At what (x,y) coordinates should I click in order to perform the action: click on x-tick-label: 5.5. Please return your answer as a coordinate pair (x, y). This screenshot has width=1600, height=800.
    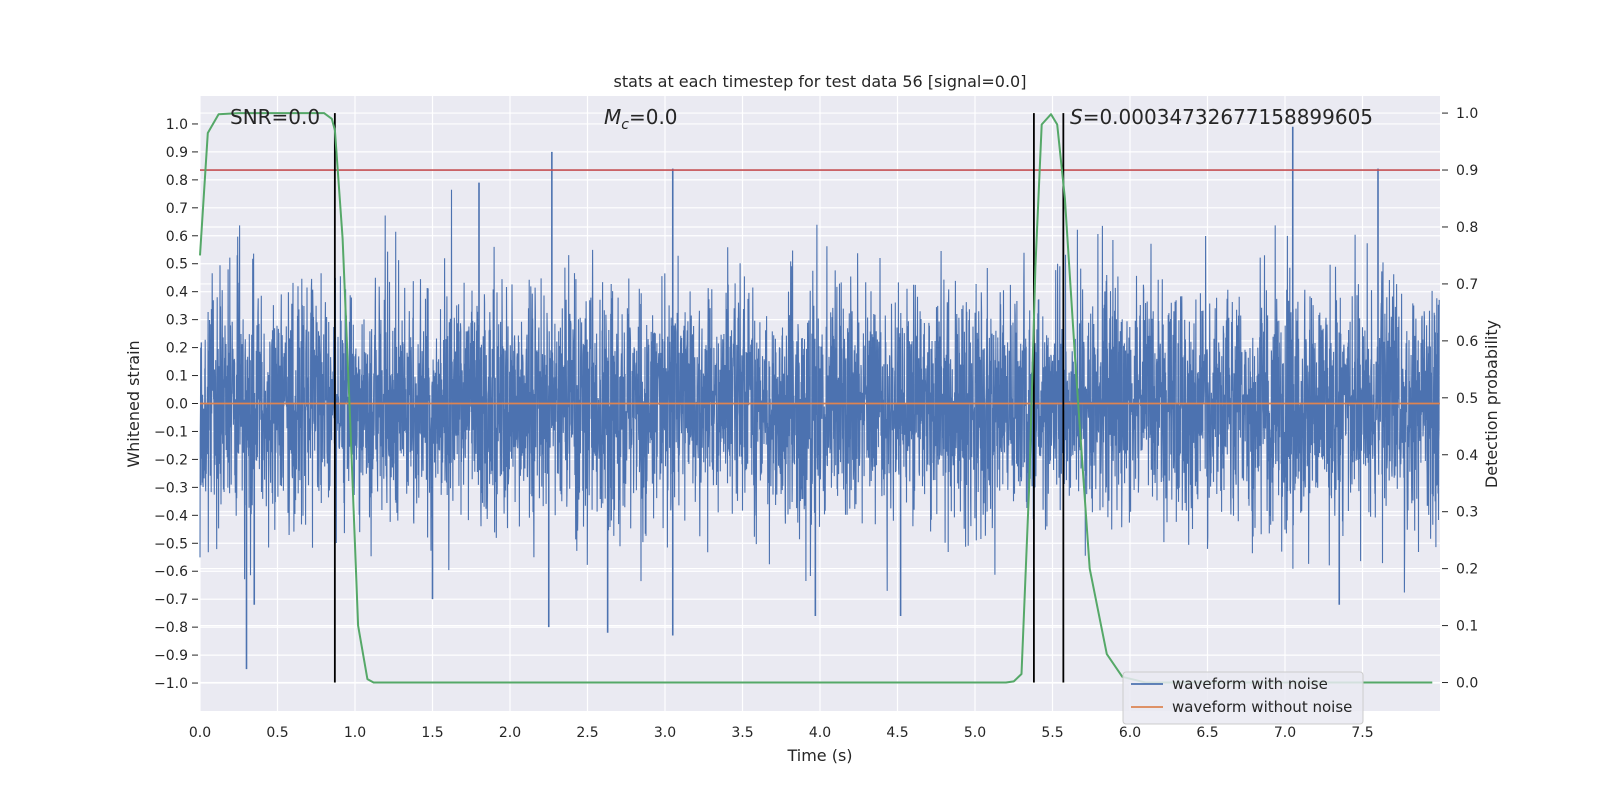
    Looking at the image, I should click on (1052, 733).